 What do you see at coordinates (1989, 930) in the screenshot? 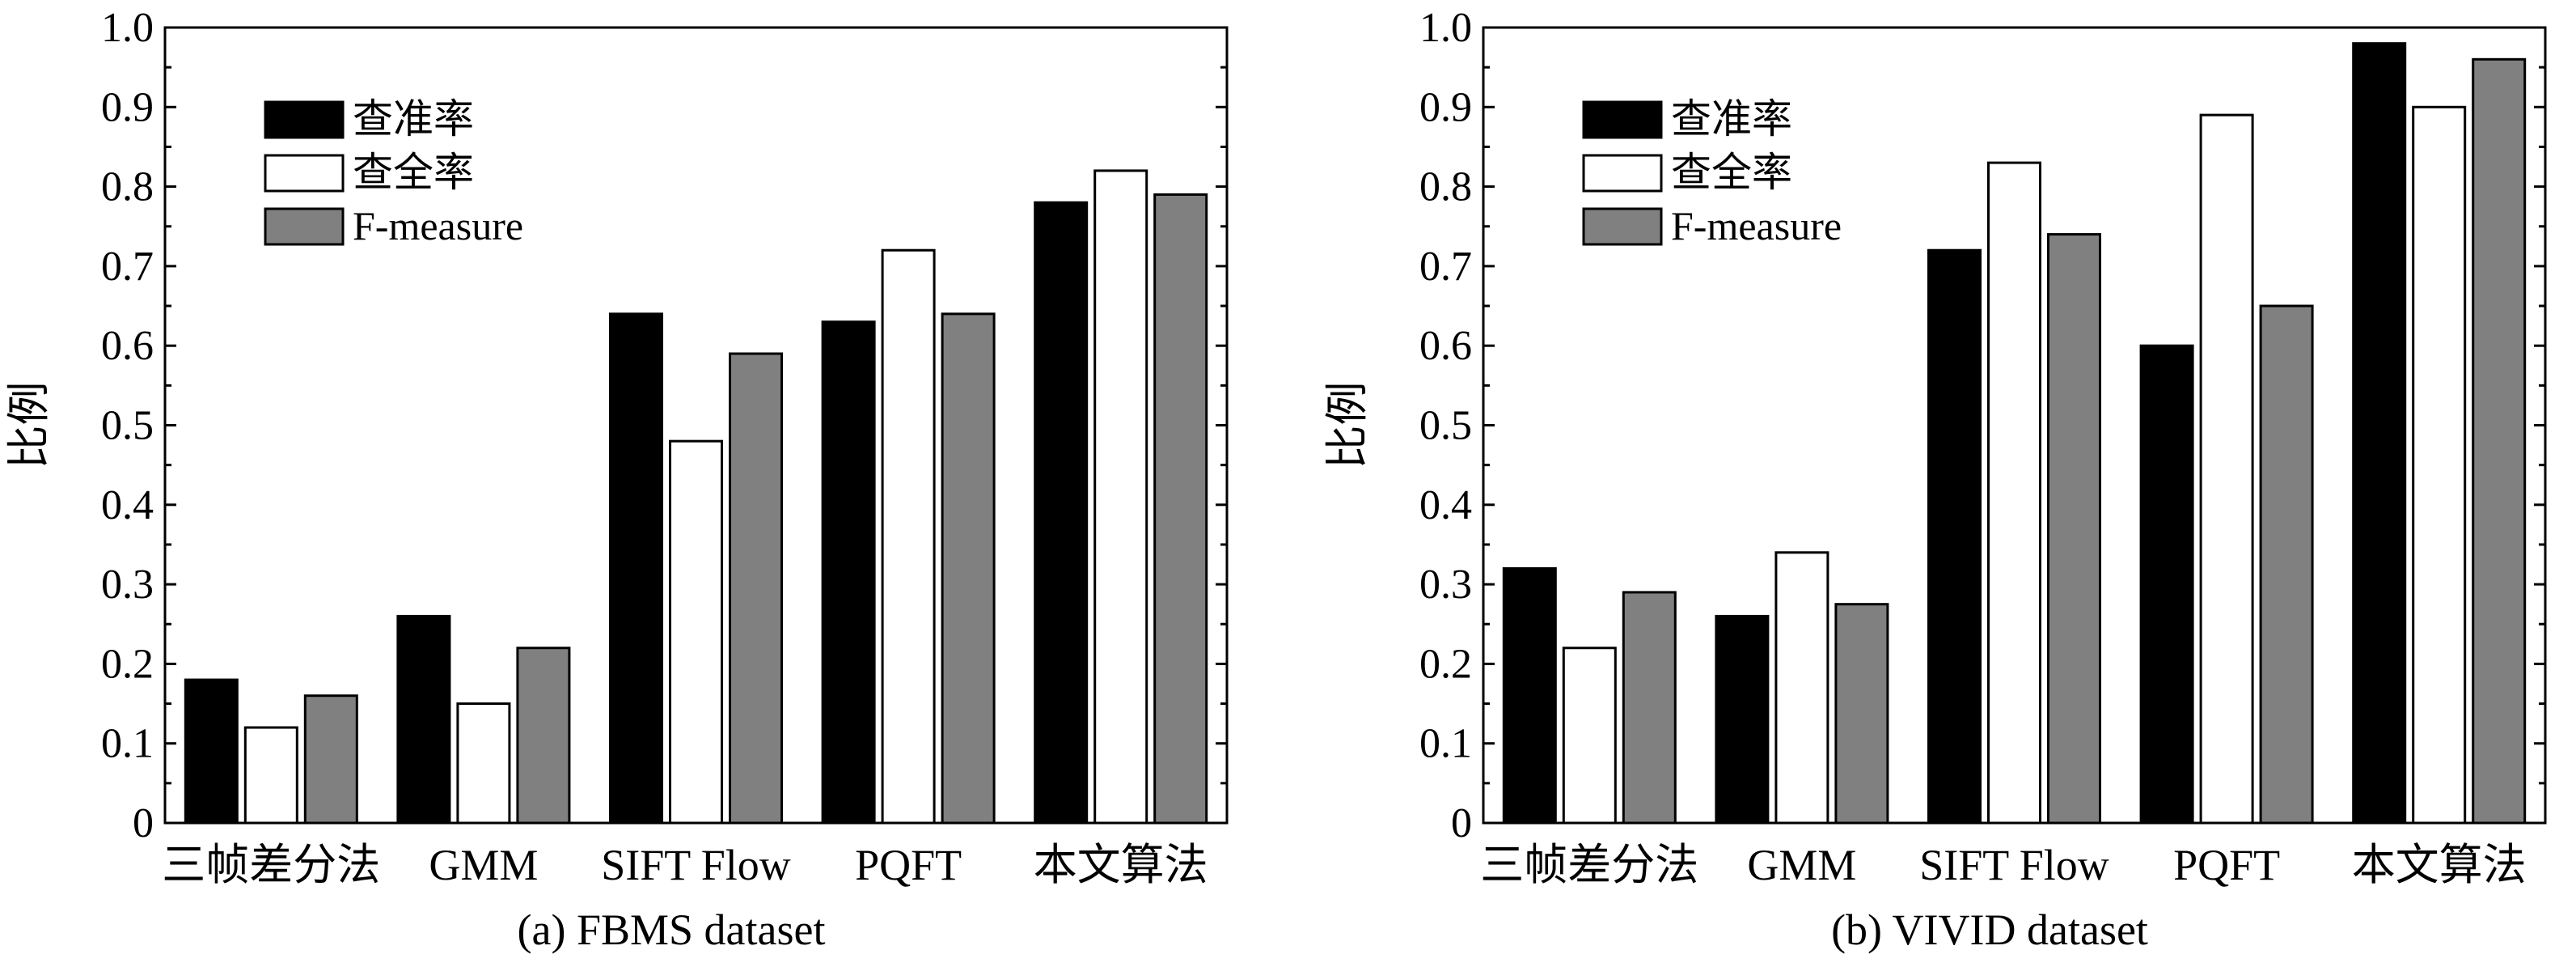
I see `chart-caption: (b) VIVID dataset` at bounding box center [1989, 930].